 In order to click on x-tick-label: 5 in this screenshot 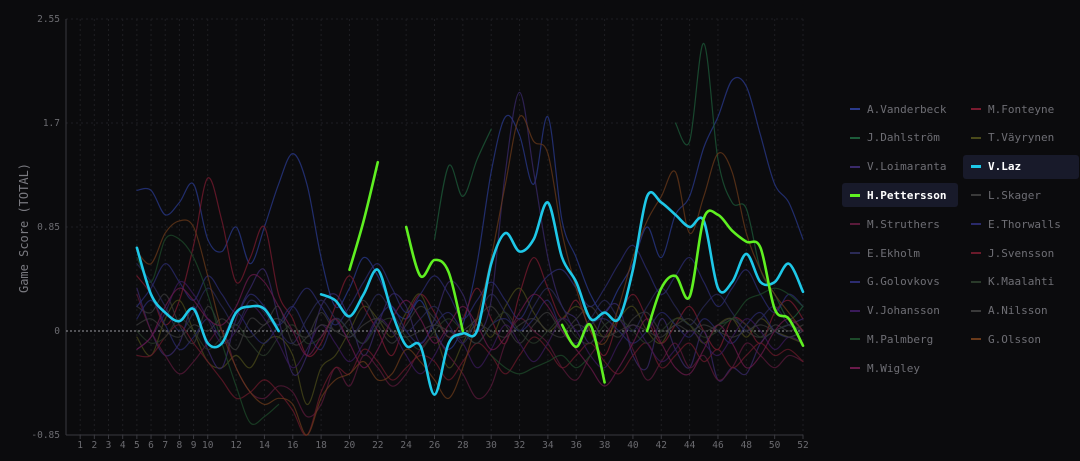, I will do `click(137, 445)`.